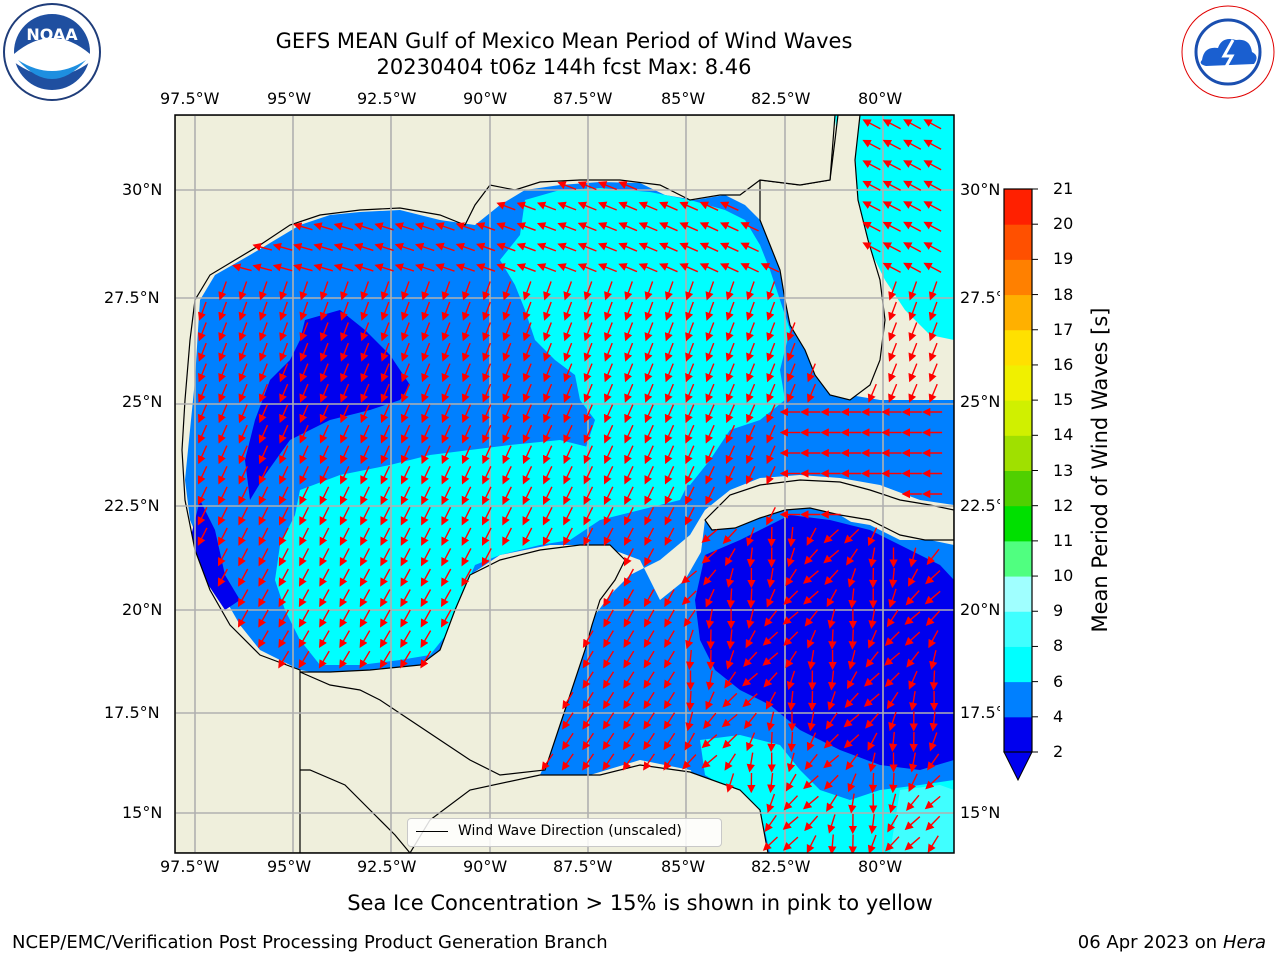 The width and height of the screenshot is (1280, 960). What do you see at coordinates (980, 609) in the screenshot?
I see `lat-label-right-20: 20°N` at bounding box center [980, 609].